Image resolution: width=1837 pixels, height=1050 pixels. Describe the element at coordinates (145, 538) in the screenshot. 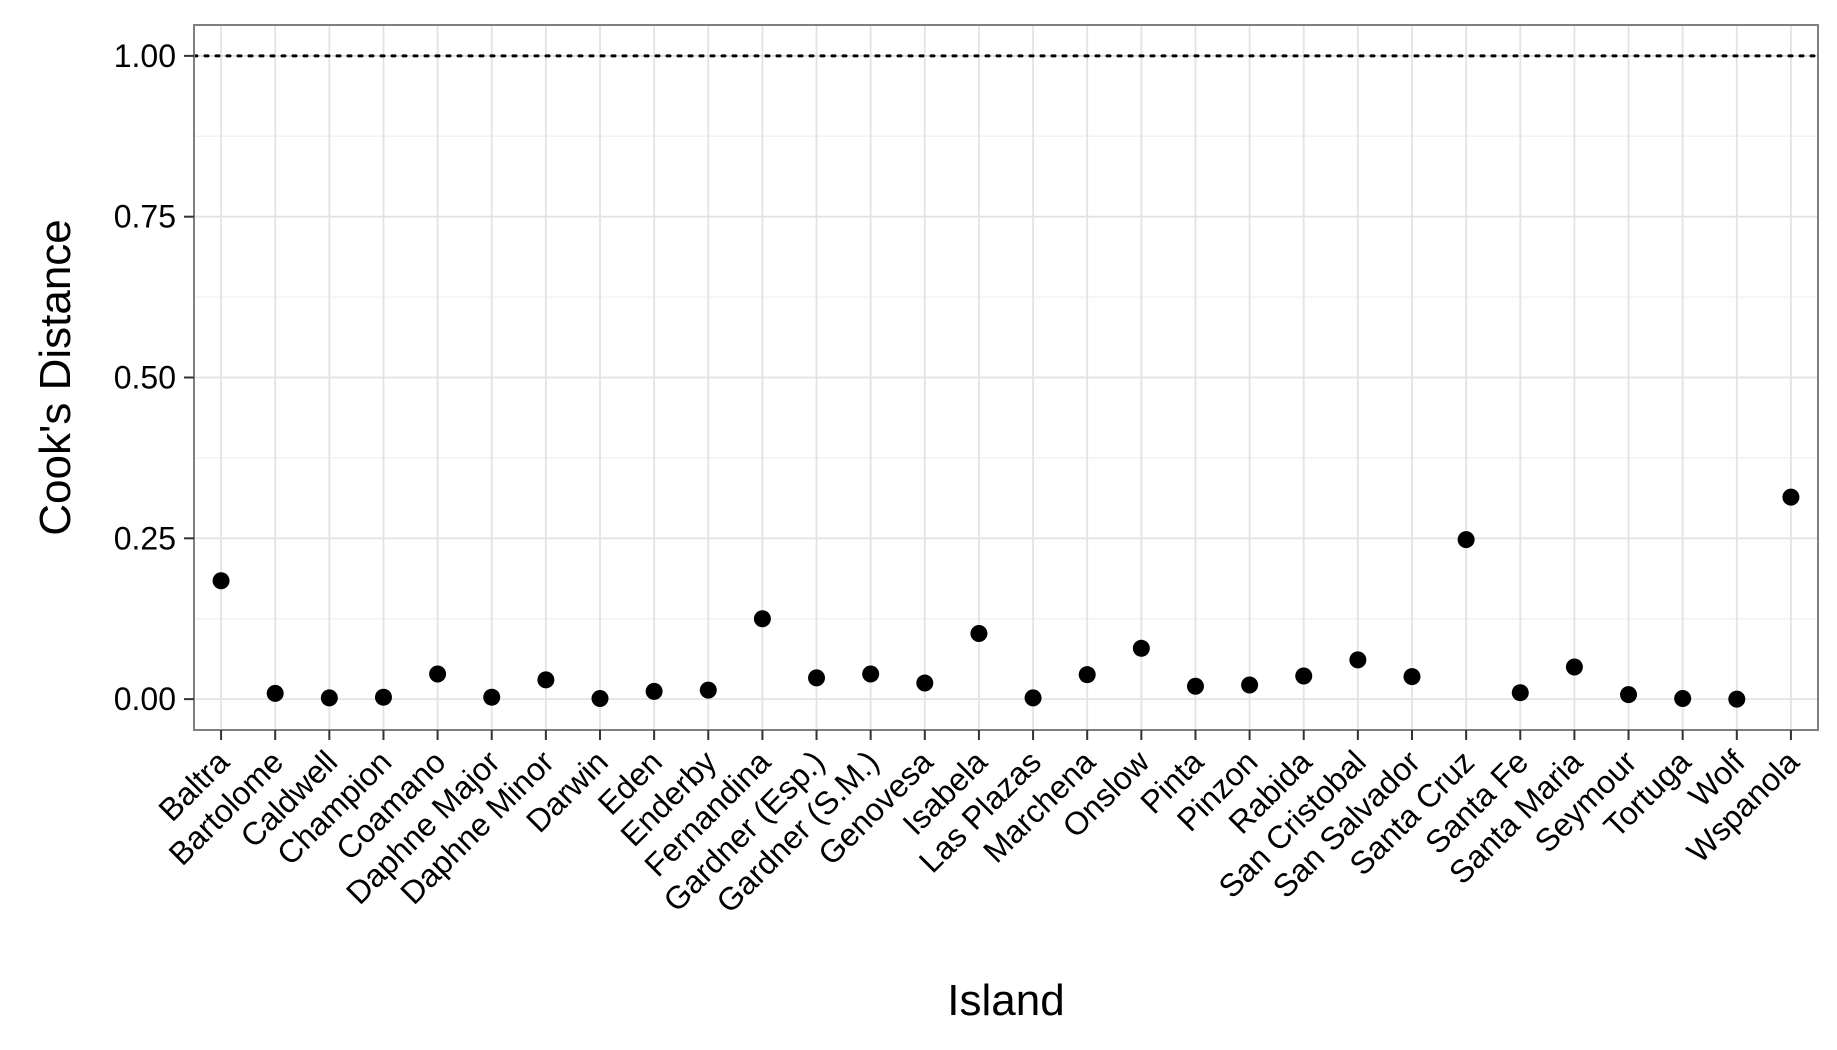

I see `y-tick-label: 0.25` at that location.